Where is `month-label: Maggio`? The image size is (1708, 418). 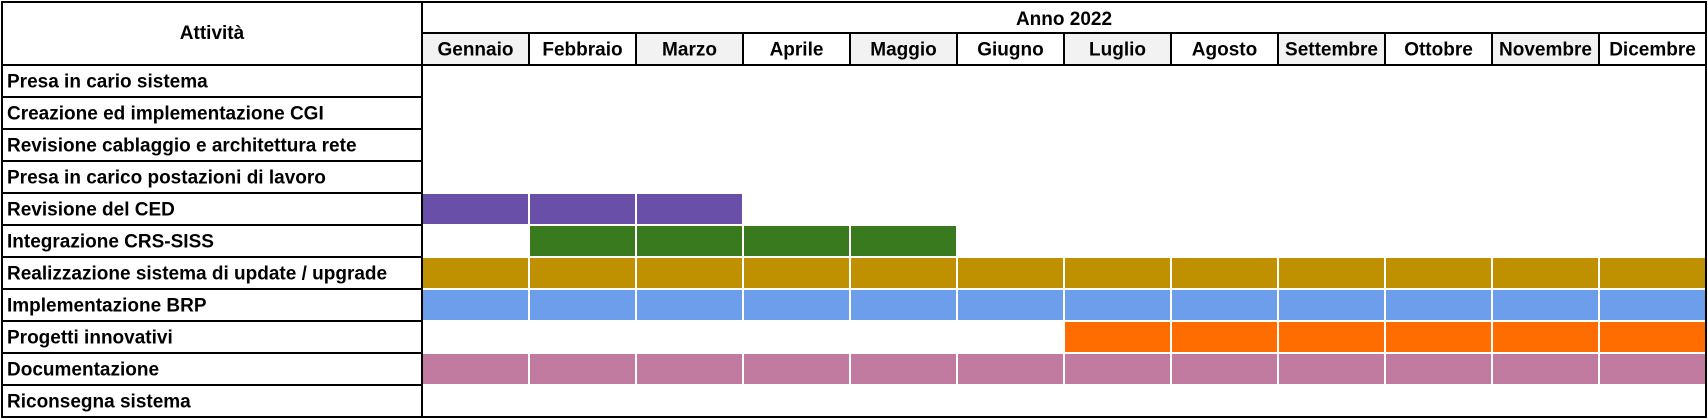
month-label: Maggio is located at coordinates (903, 50).